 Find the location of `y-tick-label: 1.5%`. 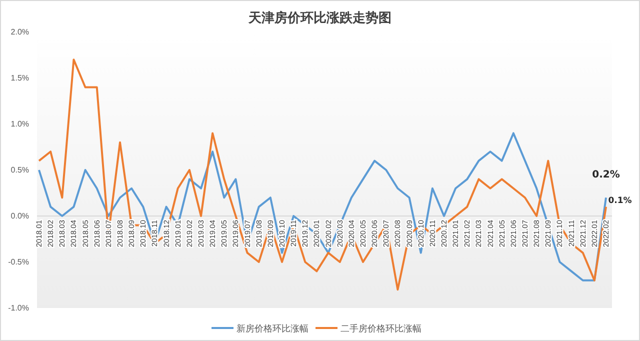

y-tick-label: 1.5% is located at coordinates (19, 78).